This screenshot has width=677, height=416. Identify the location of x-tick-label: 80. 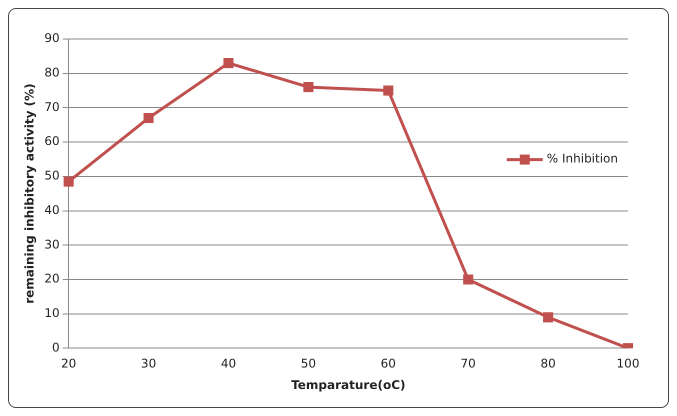
(548, 363).